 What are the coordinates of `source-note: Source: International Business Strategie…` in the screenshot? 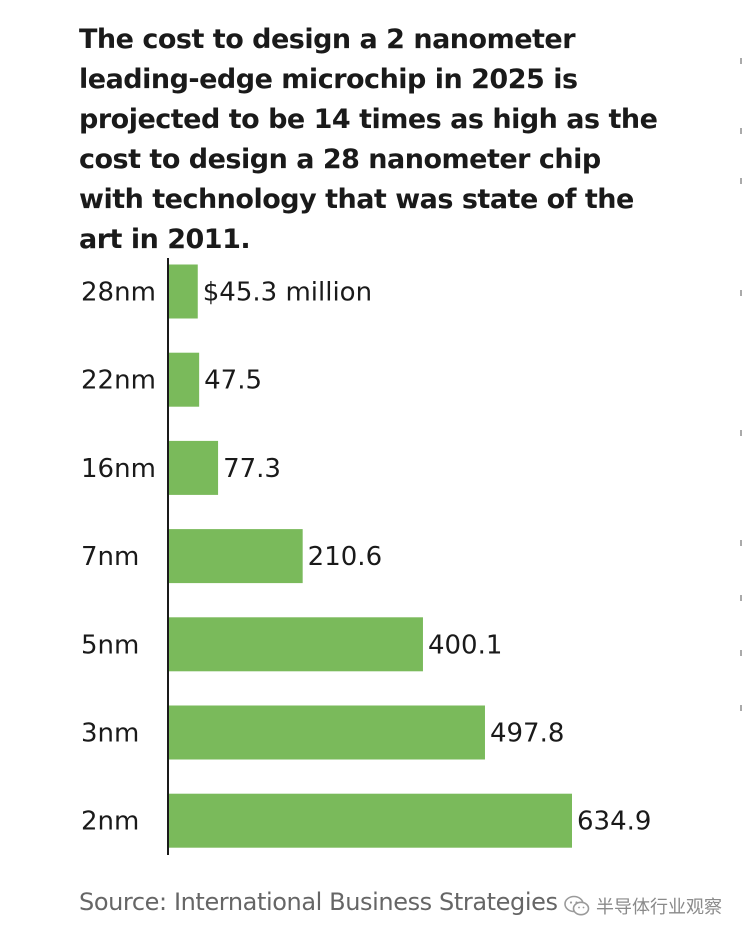 It's located at (318, 902).